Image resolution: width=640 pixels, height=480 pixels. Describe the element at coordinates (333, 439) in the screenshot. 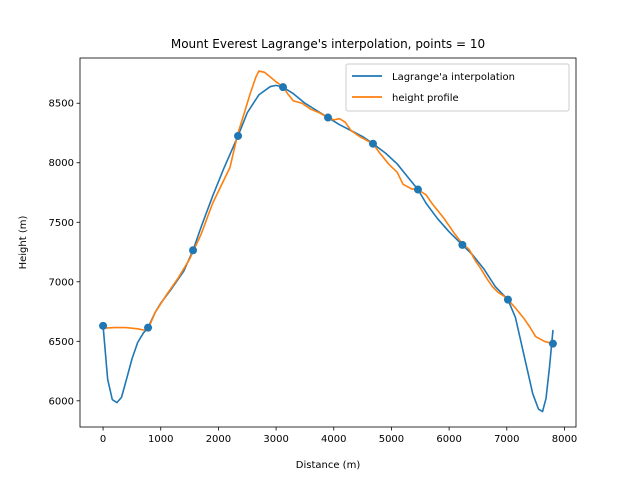

I see `x-tick-label: 4000` at that location.